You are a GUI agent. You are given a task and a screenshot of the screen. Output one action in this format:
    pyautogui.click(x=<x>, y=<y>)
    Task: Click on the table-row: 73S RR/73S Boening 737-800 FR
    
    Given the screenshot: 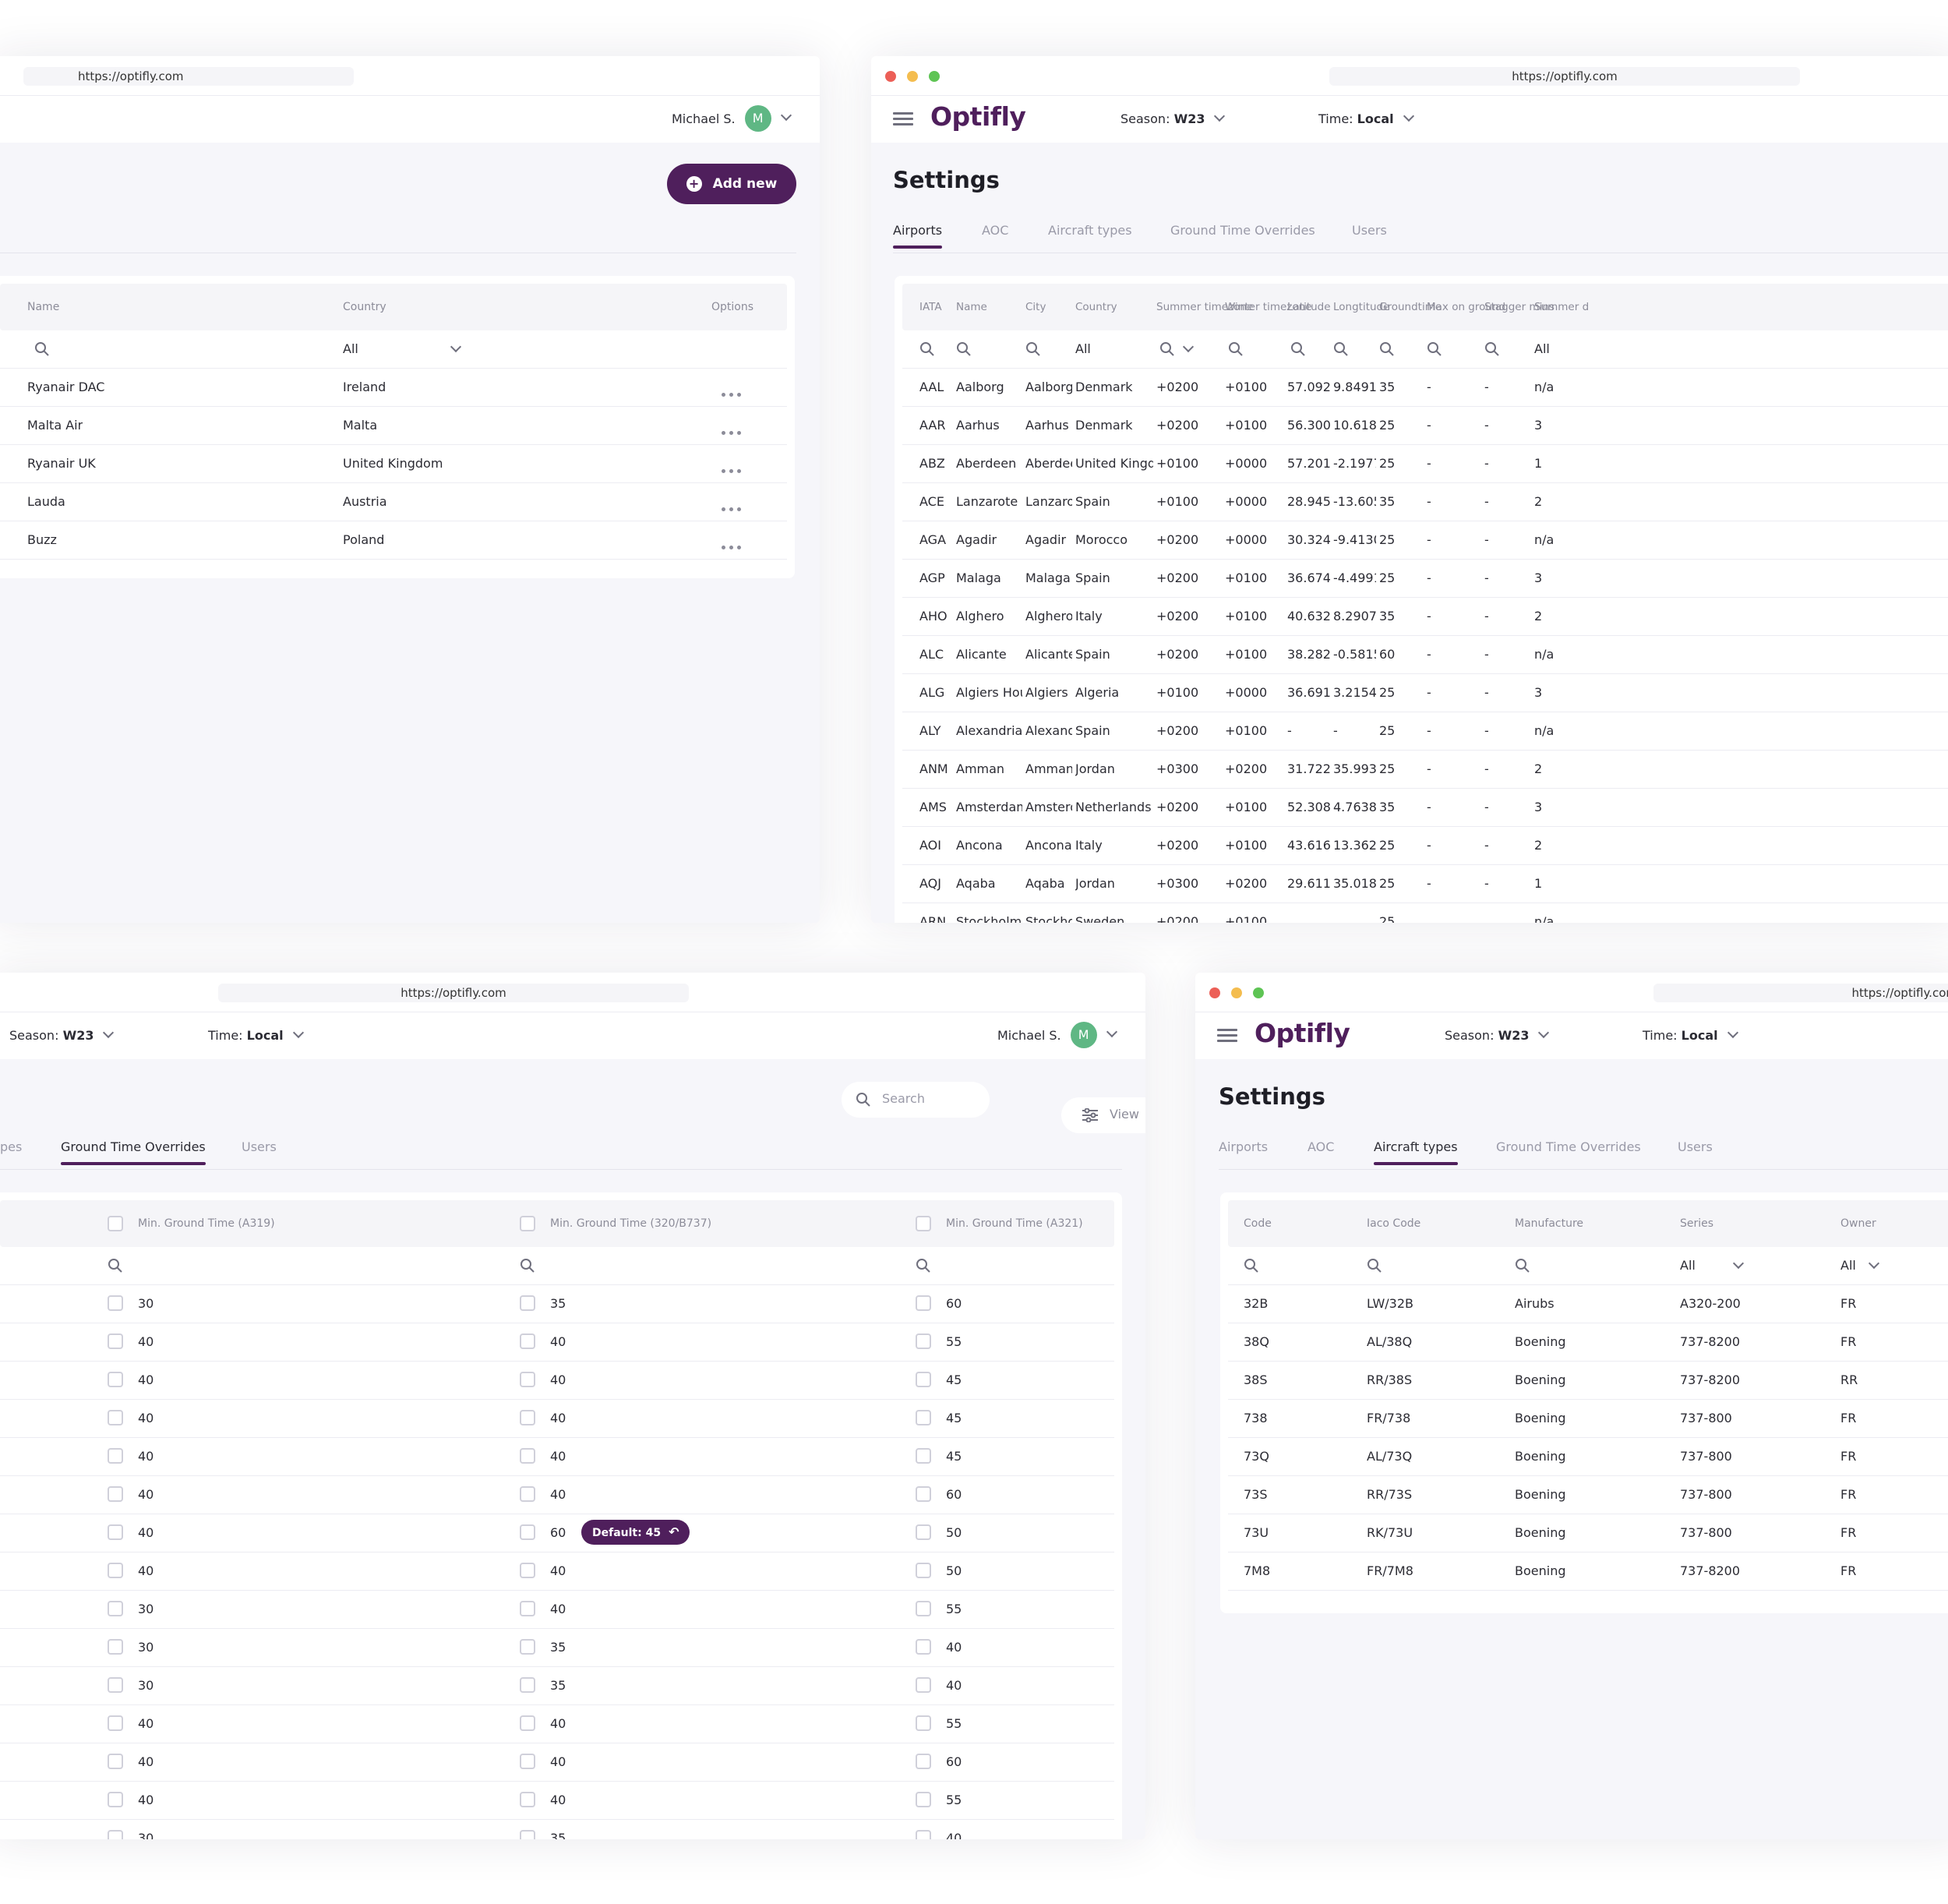 What is the action you would take?
    pyautogui.click(x=1588, y=1495)
    